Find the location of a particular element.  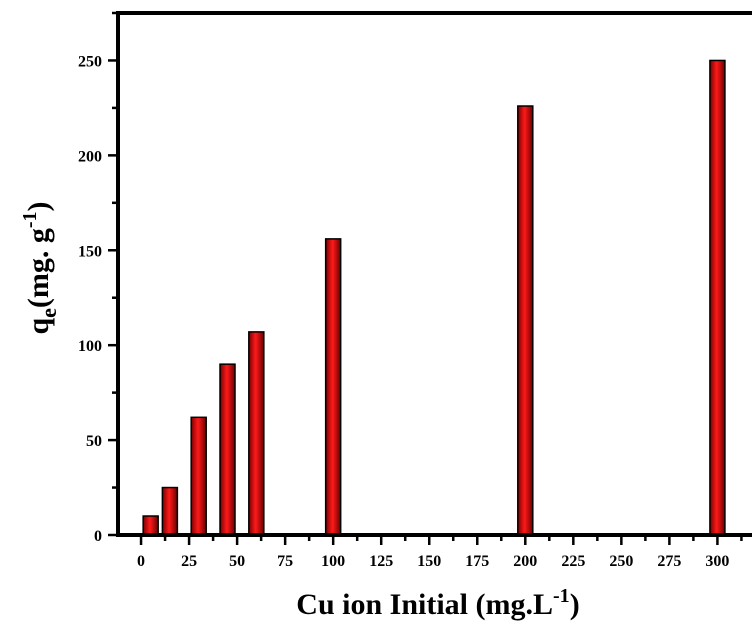

x-axis-ticks: 0 25 50 75 100 125 150 175 200 225 250 275 300 is located at coordinates (440, 552).